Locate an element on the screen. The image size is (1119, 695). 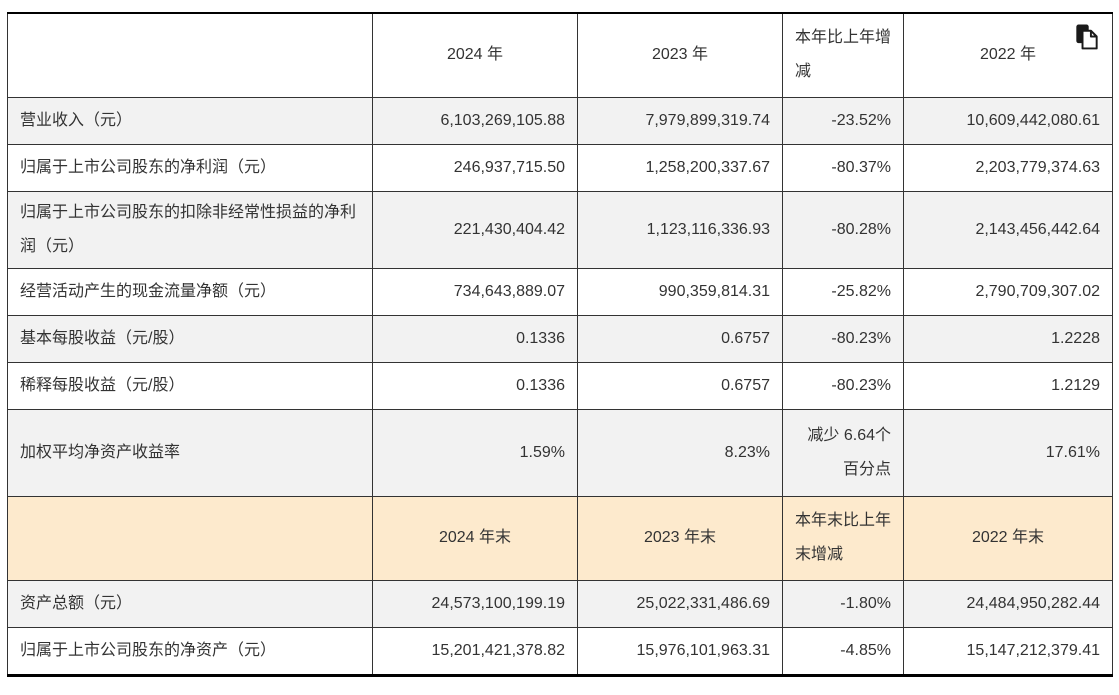
value-cell-2024: 6,103,269,105.88 is located at coordinates (475, 120).